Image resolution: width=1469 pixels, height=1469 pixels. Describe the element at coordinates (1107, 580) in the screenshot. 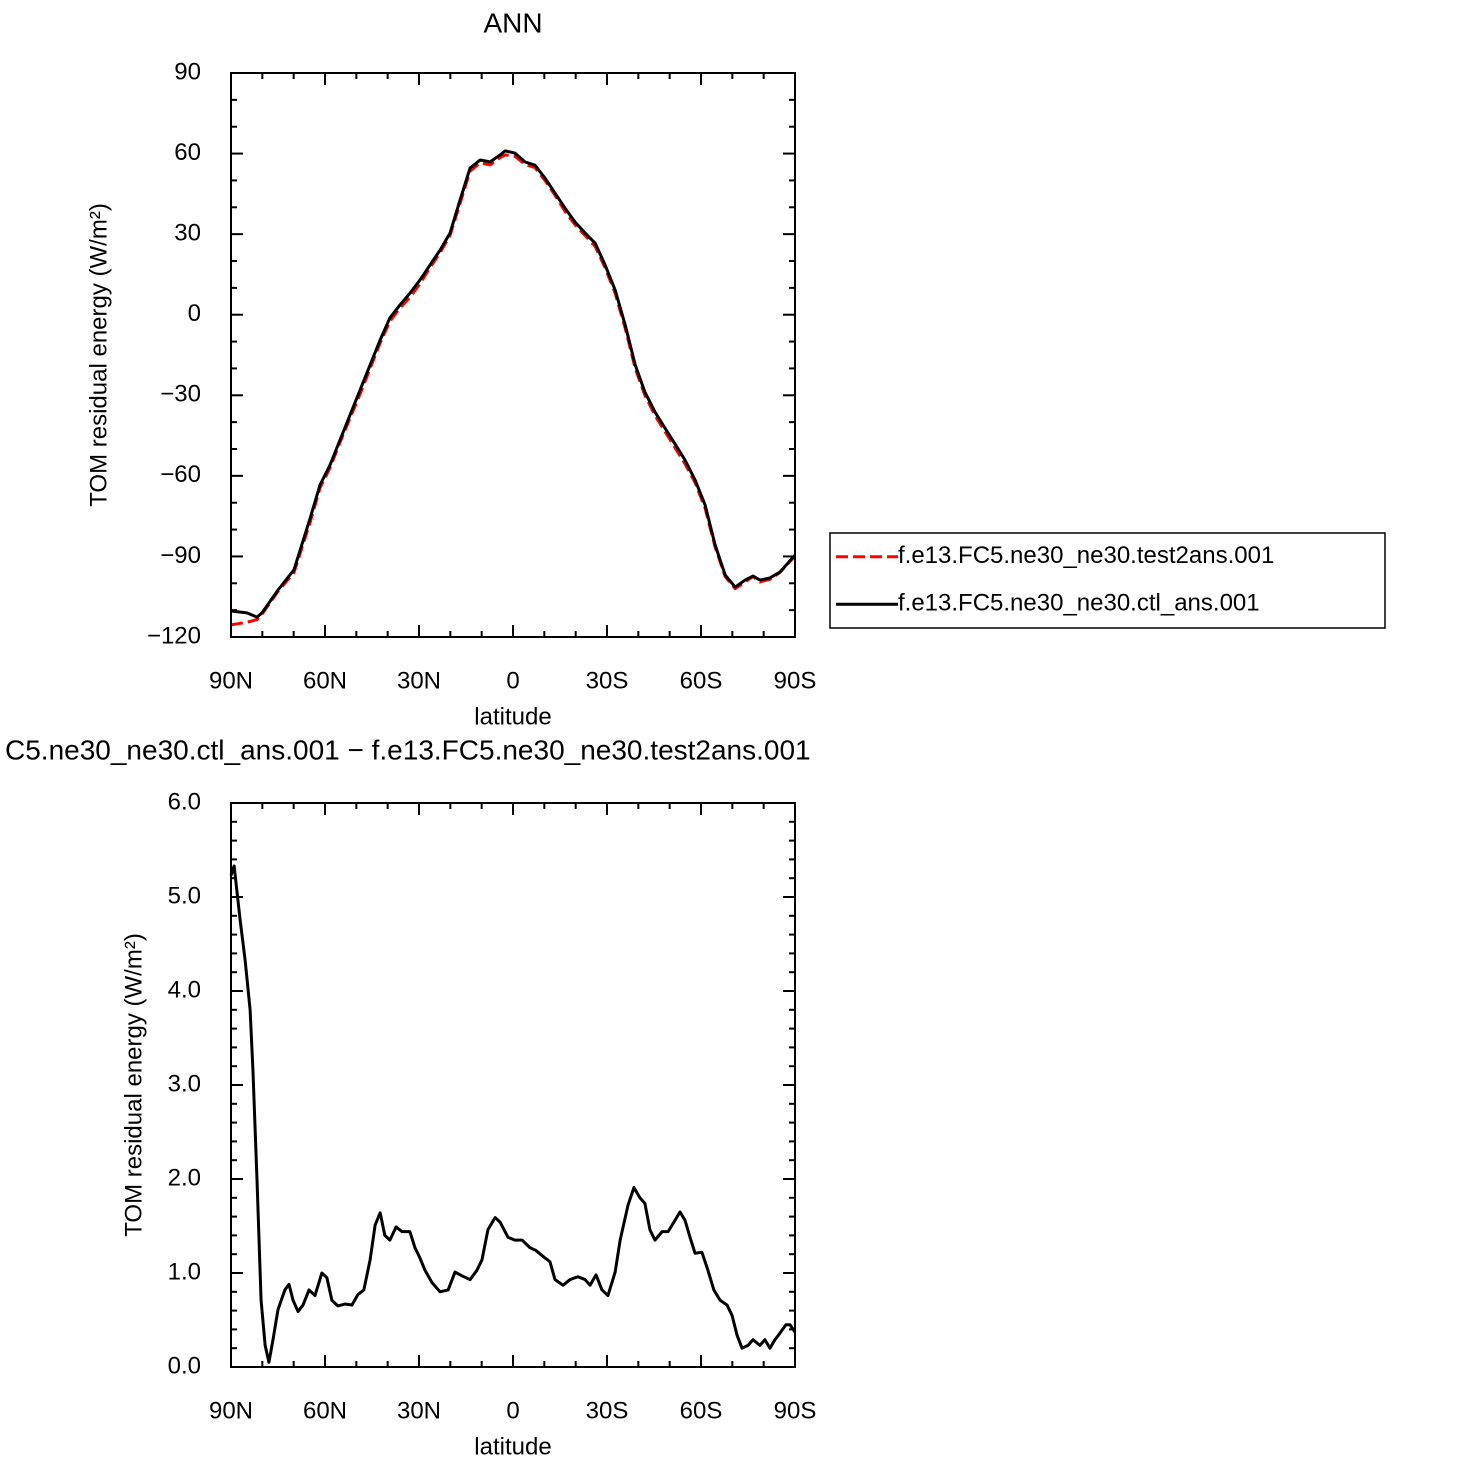

I see `legend-box` at that location.